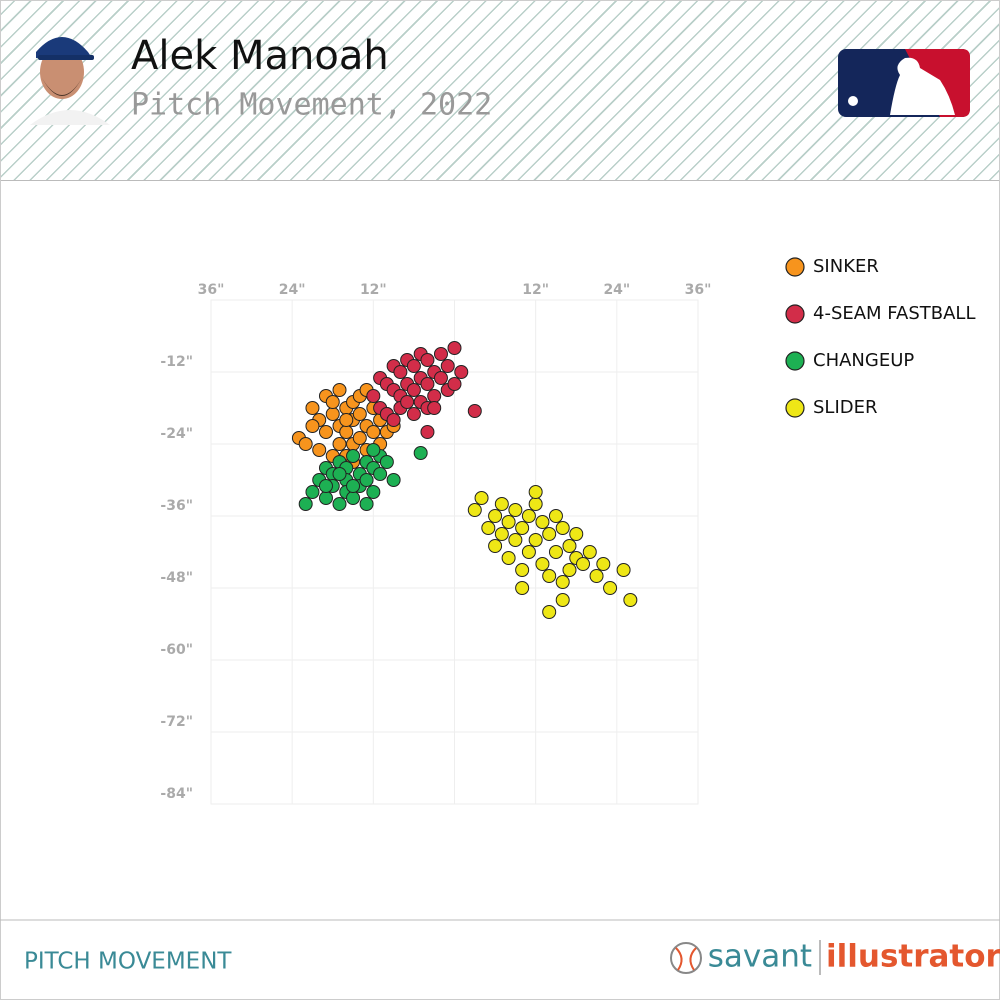  Describe the element at coordinates (176, 506) in the screenshot. I see `y-tick-label: -36"` at that location.